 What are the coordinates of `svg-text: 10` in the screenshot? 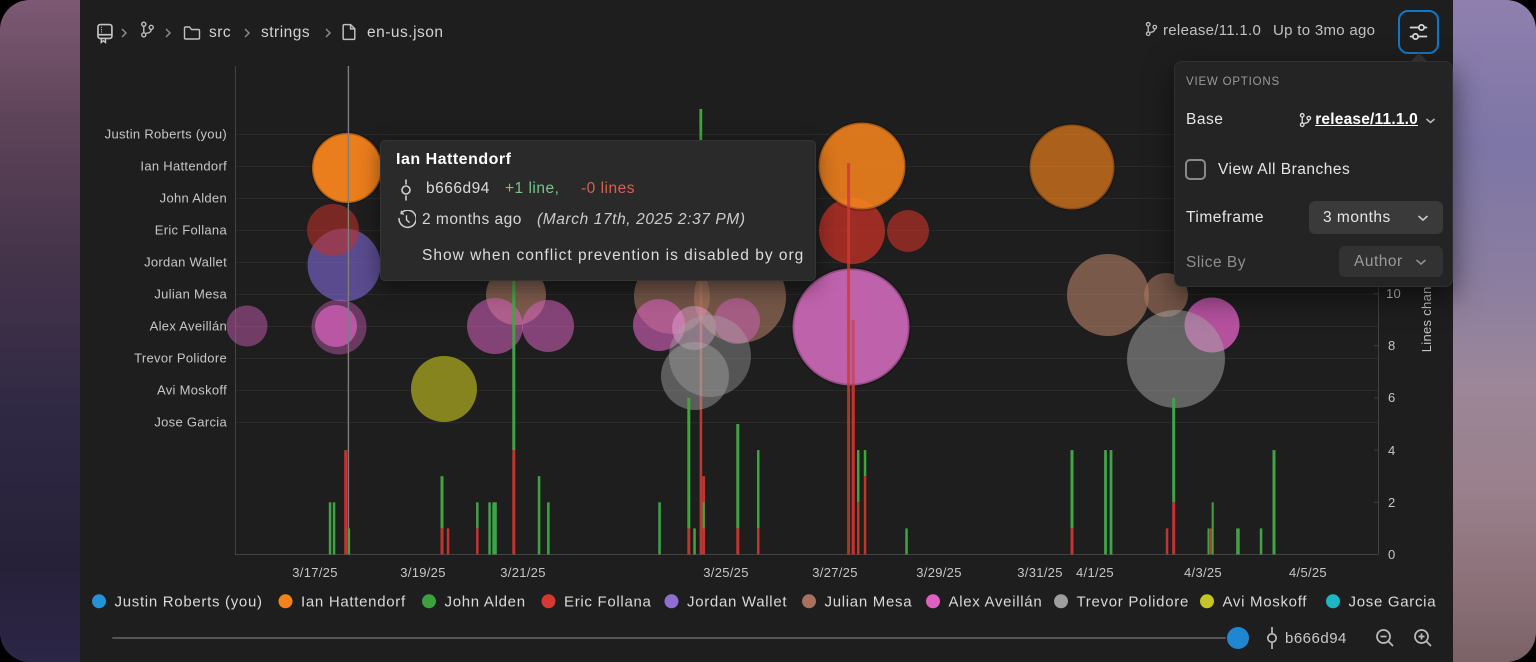 It's located at (1393, 293).